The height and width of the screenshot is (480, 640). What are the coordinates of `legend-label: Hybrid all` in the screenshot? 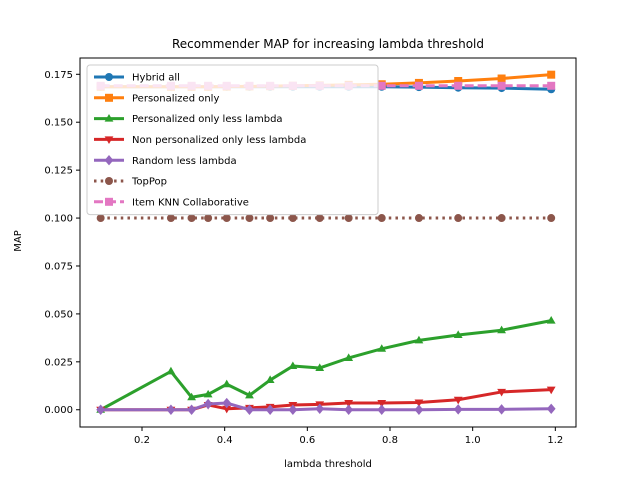 It's located at (156, 78).